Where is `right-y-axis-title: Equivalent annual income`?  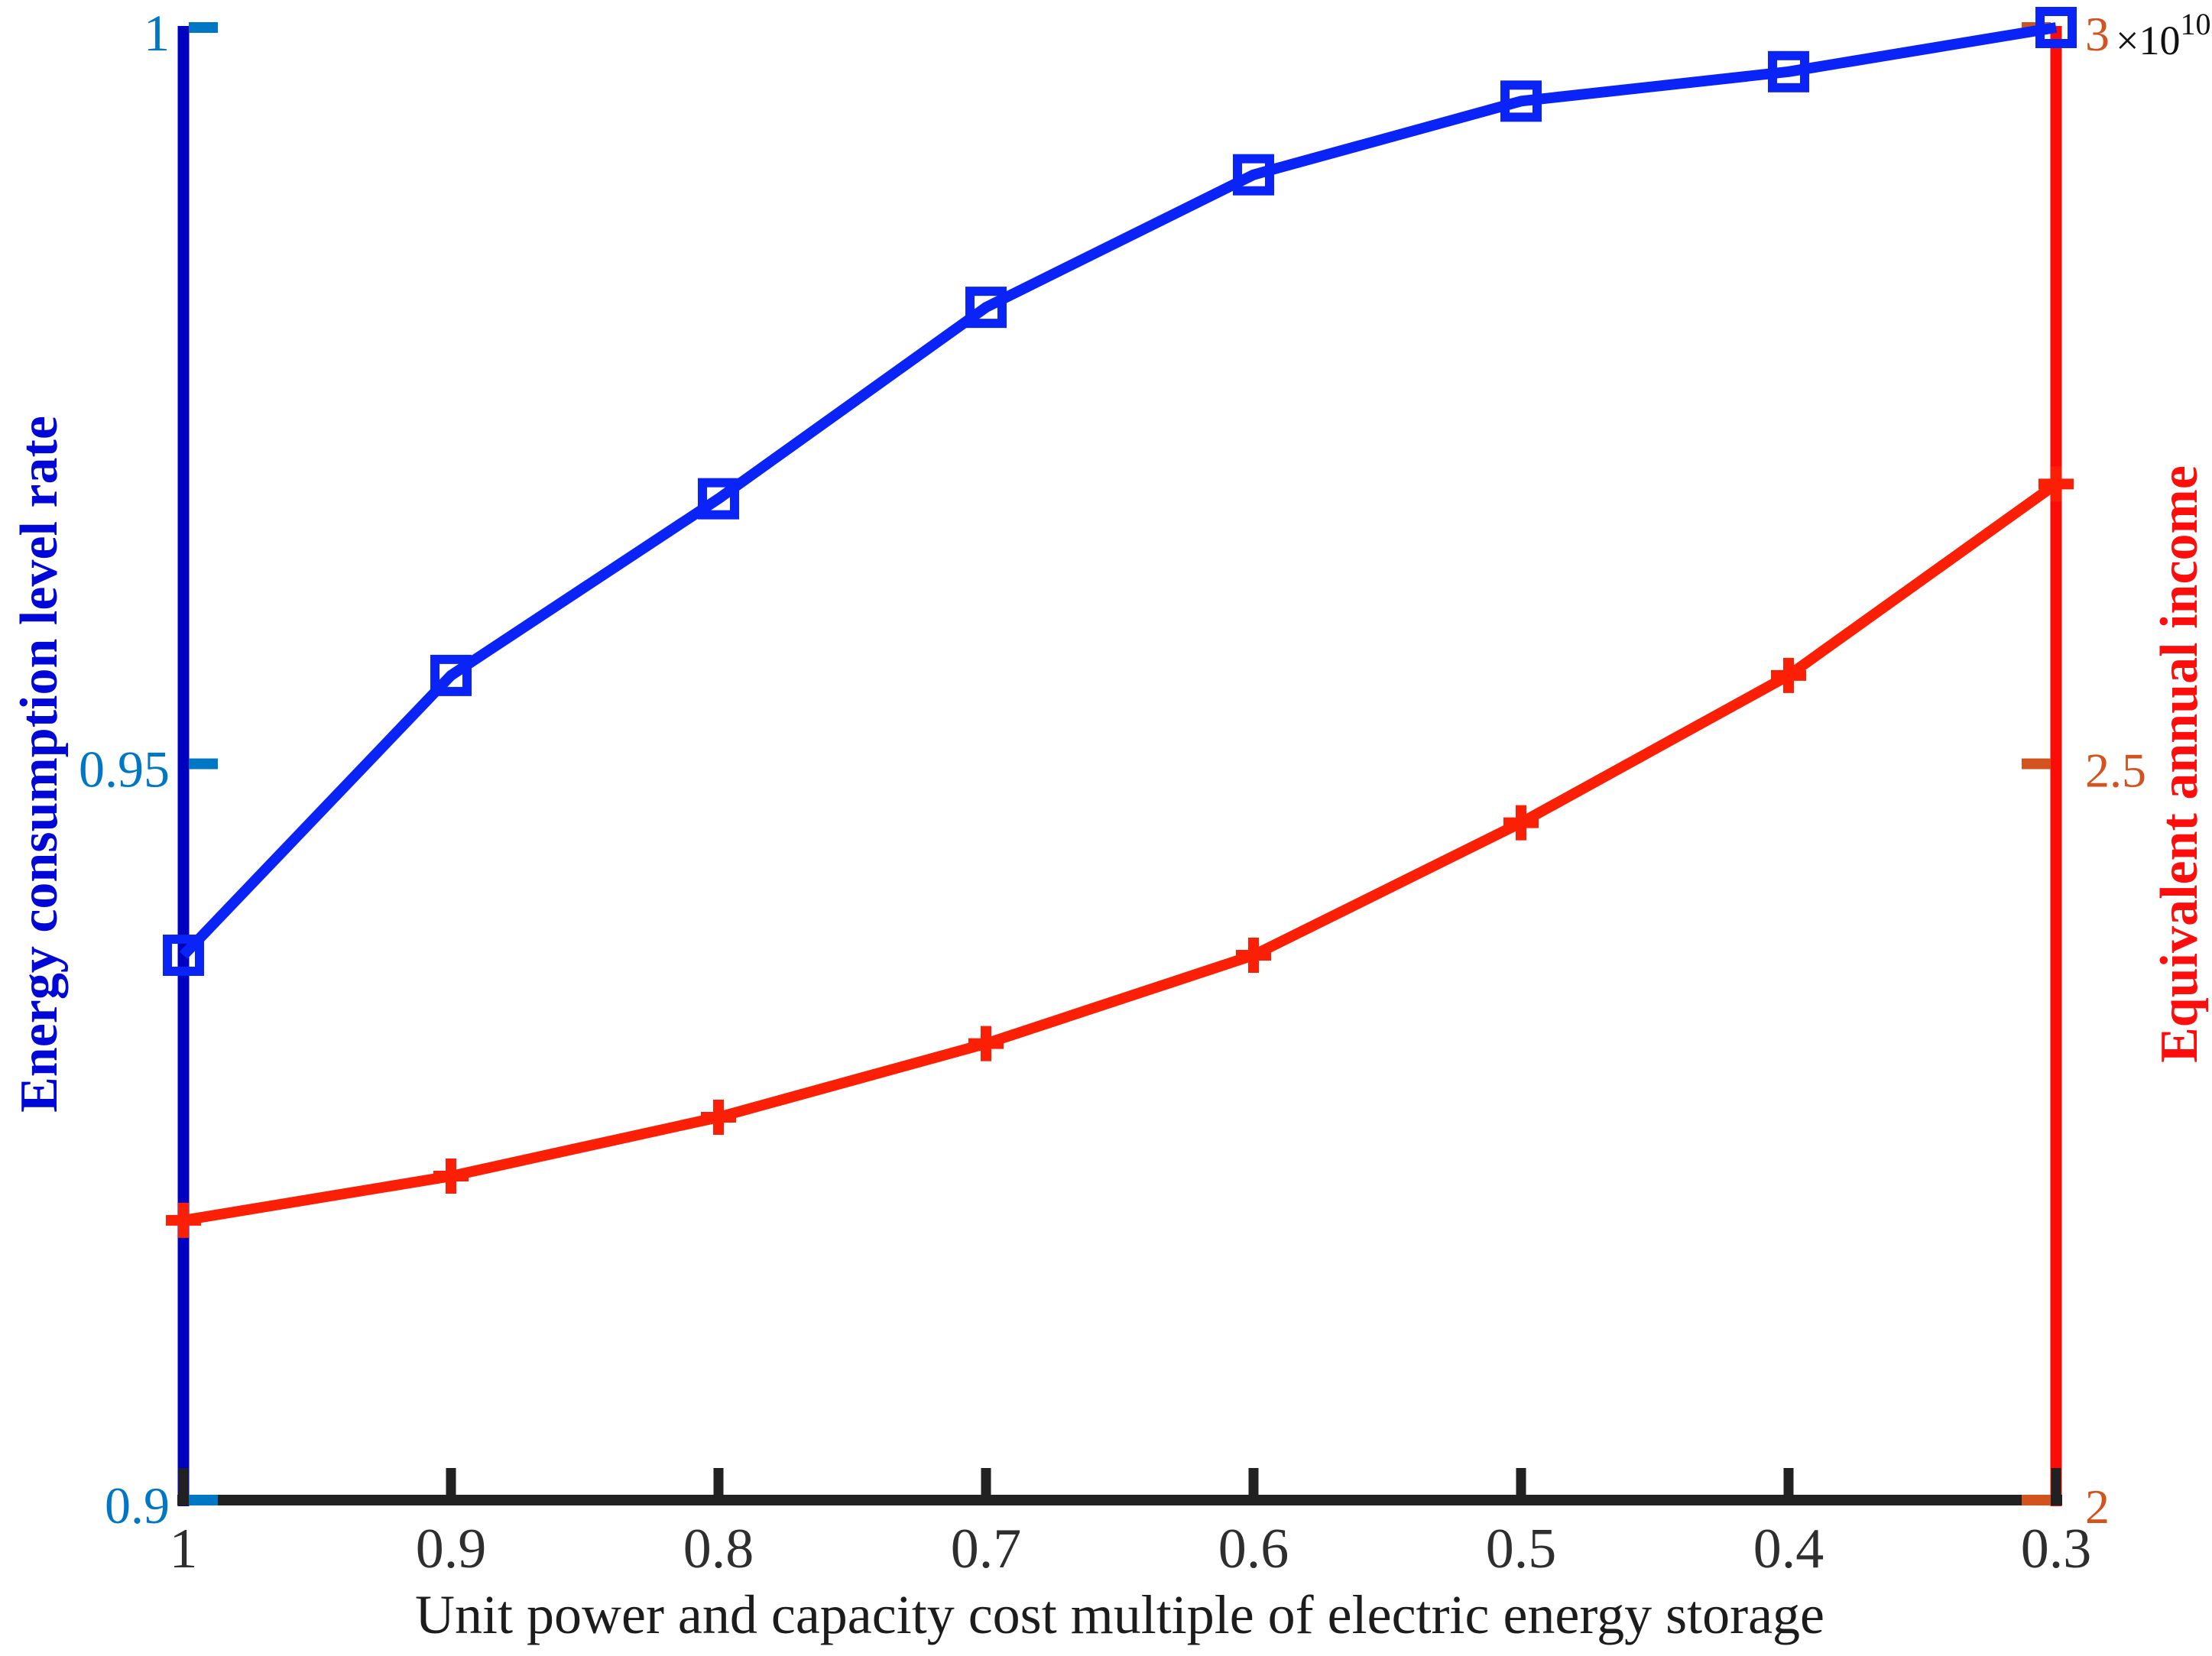
right-y-axis-title: Equivalent annual income is located at coordinates (2179, 764).